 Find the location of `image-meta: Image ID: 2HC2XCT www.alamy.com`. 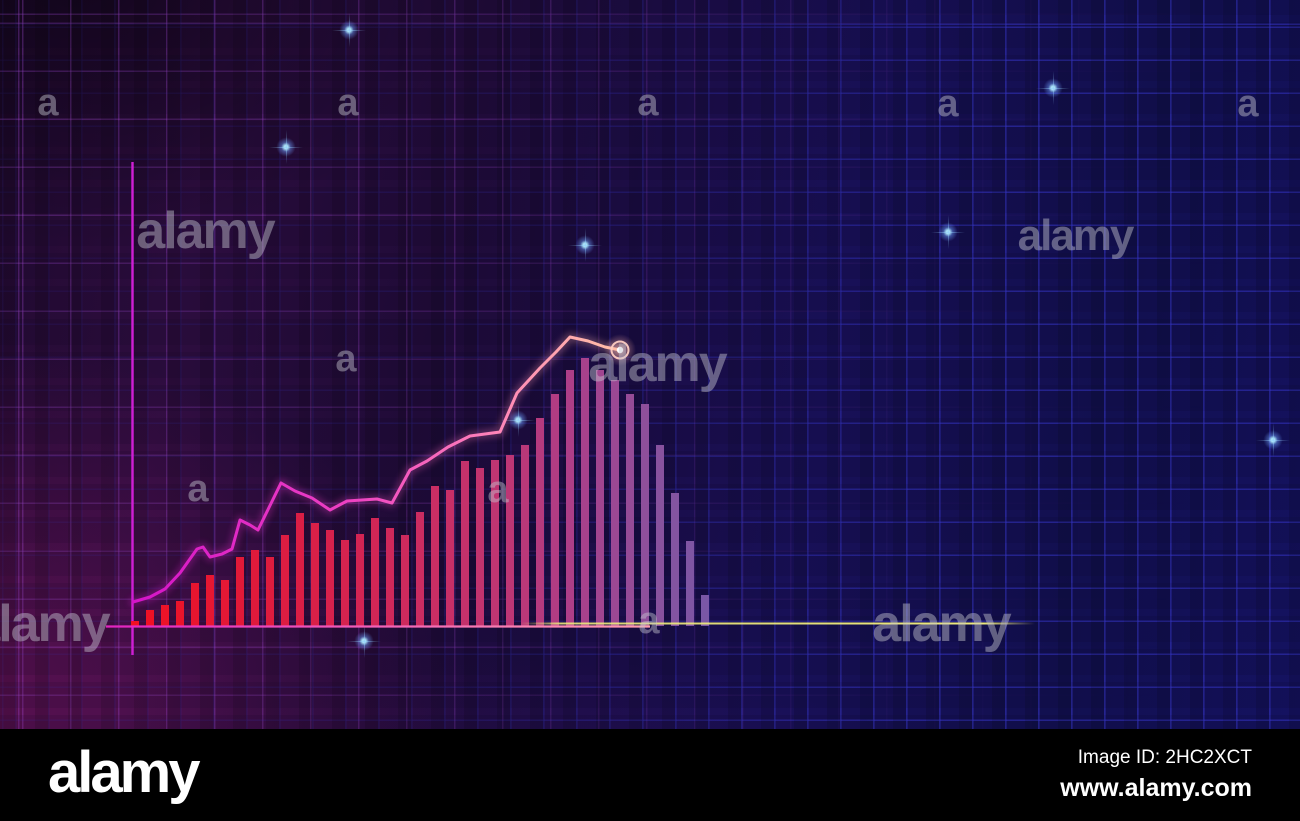

image-meta: Image ID: 2HC2XCT www.alamy.com is located at coordinates (1156, 775).